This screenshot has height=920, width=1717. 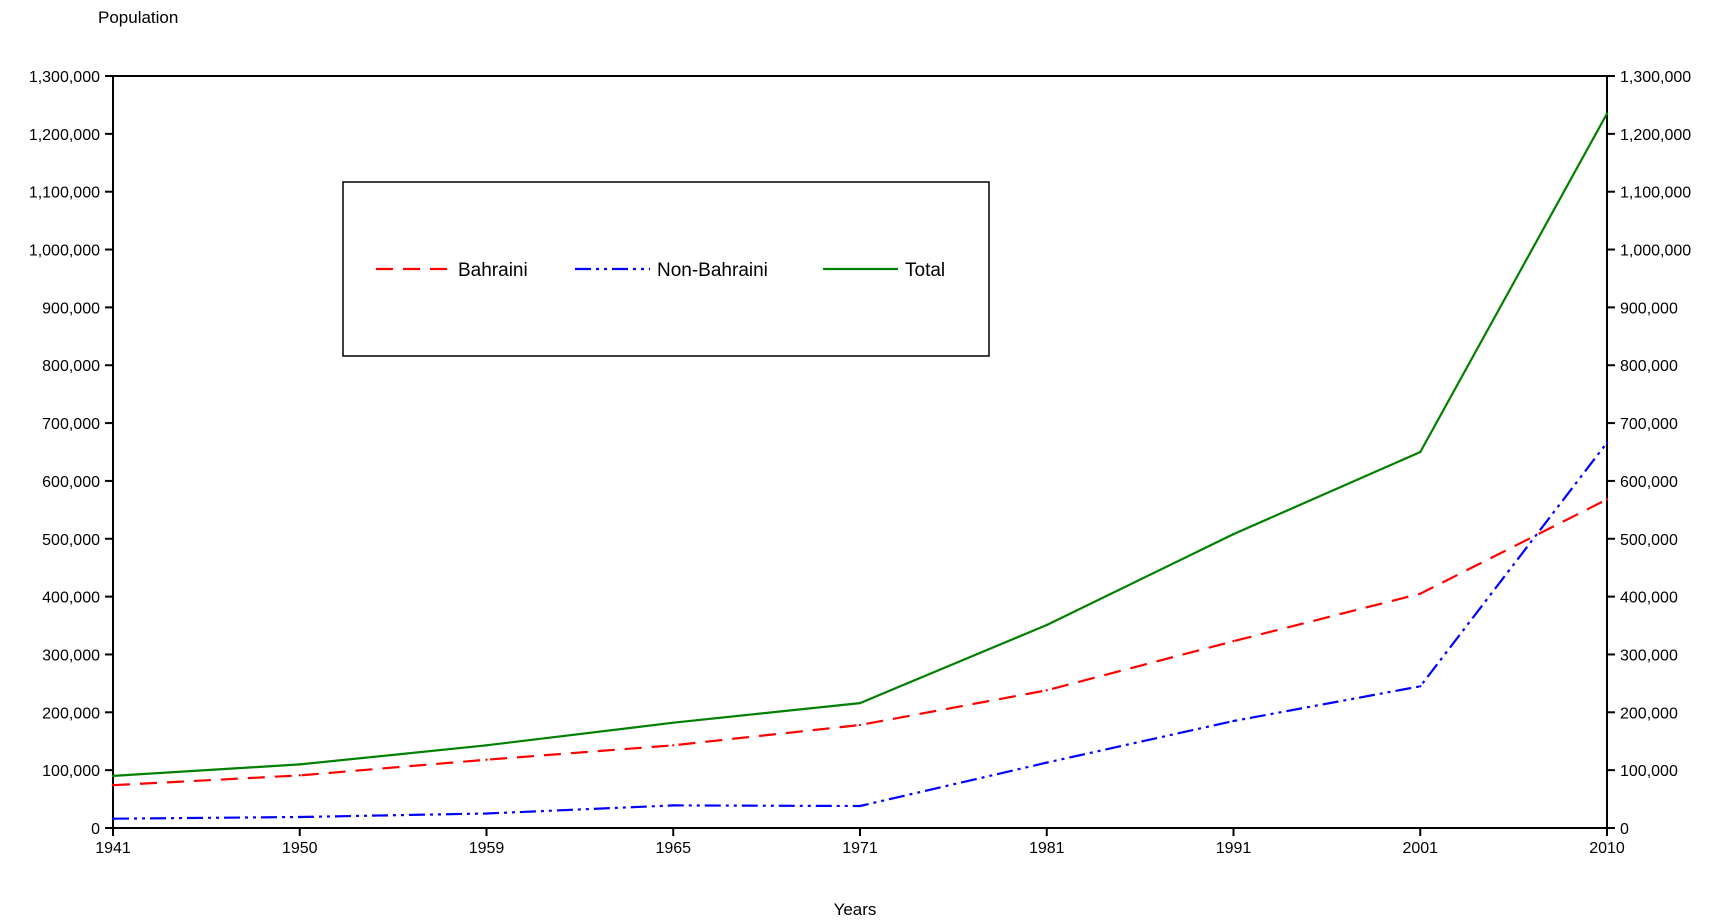 I want to click on x-tick-label: 1941, so click(x=113, y=848).